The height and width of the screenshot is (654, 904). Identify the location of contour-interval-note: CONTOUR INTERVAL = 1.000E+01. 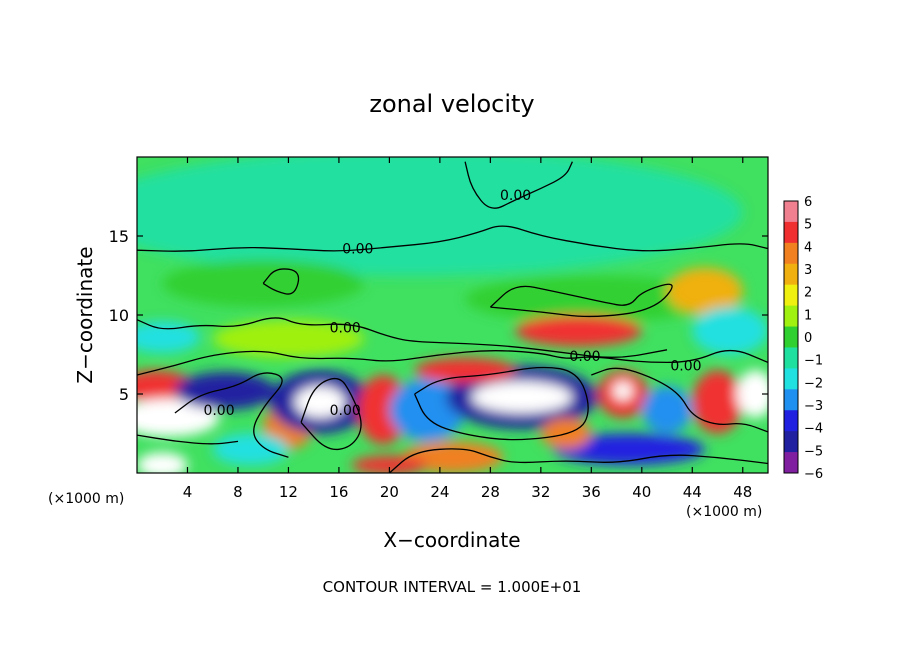
(452, 587).